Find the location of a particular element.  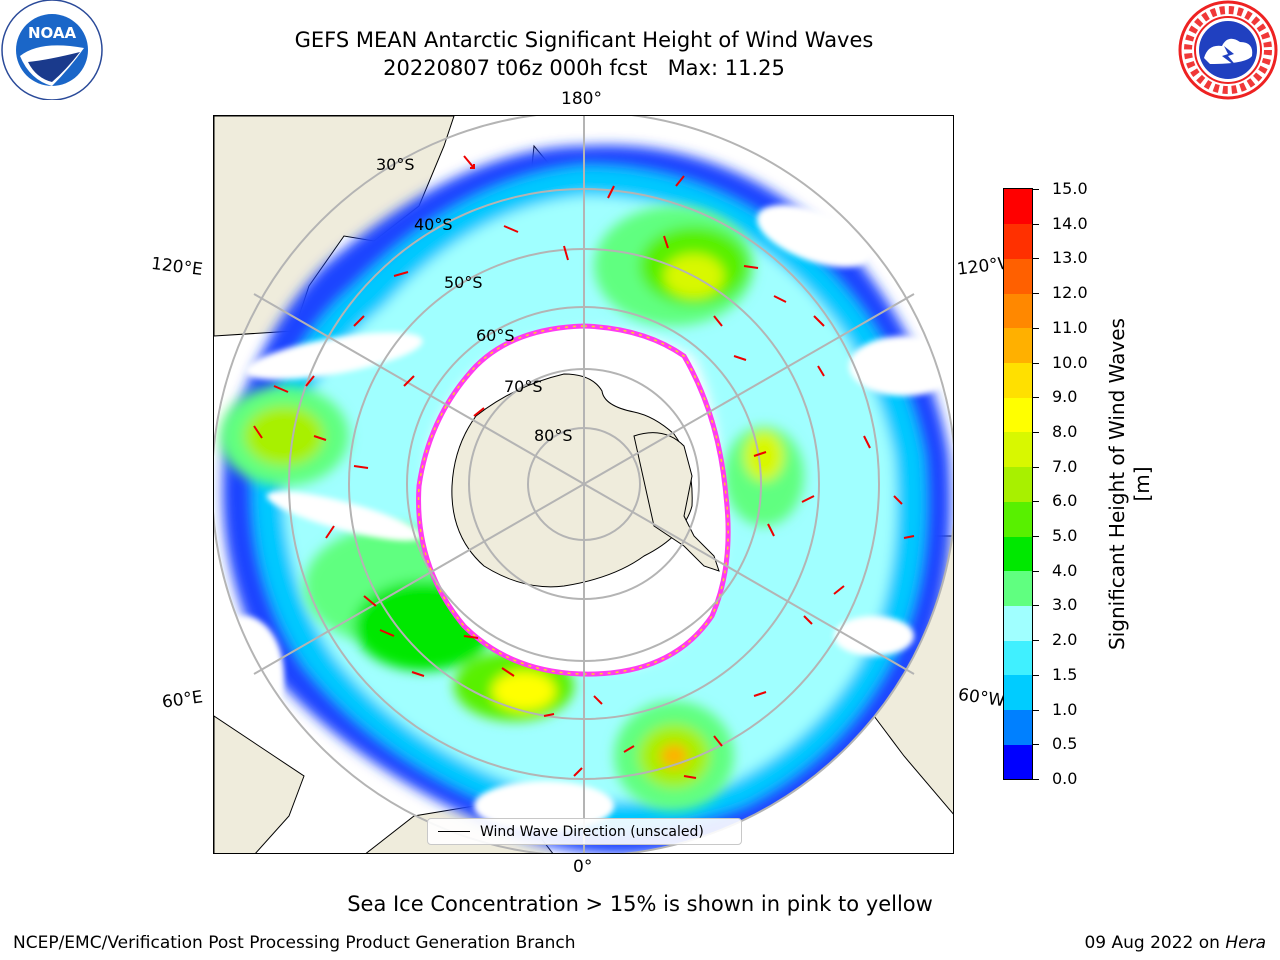

colorbar-tick-label: 5.0 is located at coordinates (1065, 536).